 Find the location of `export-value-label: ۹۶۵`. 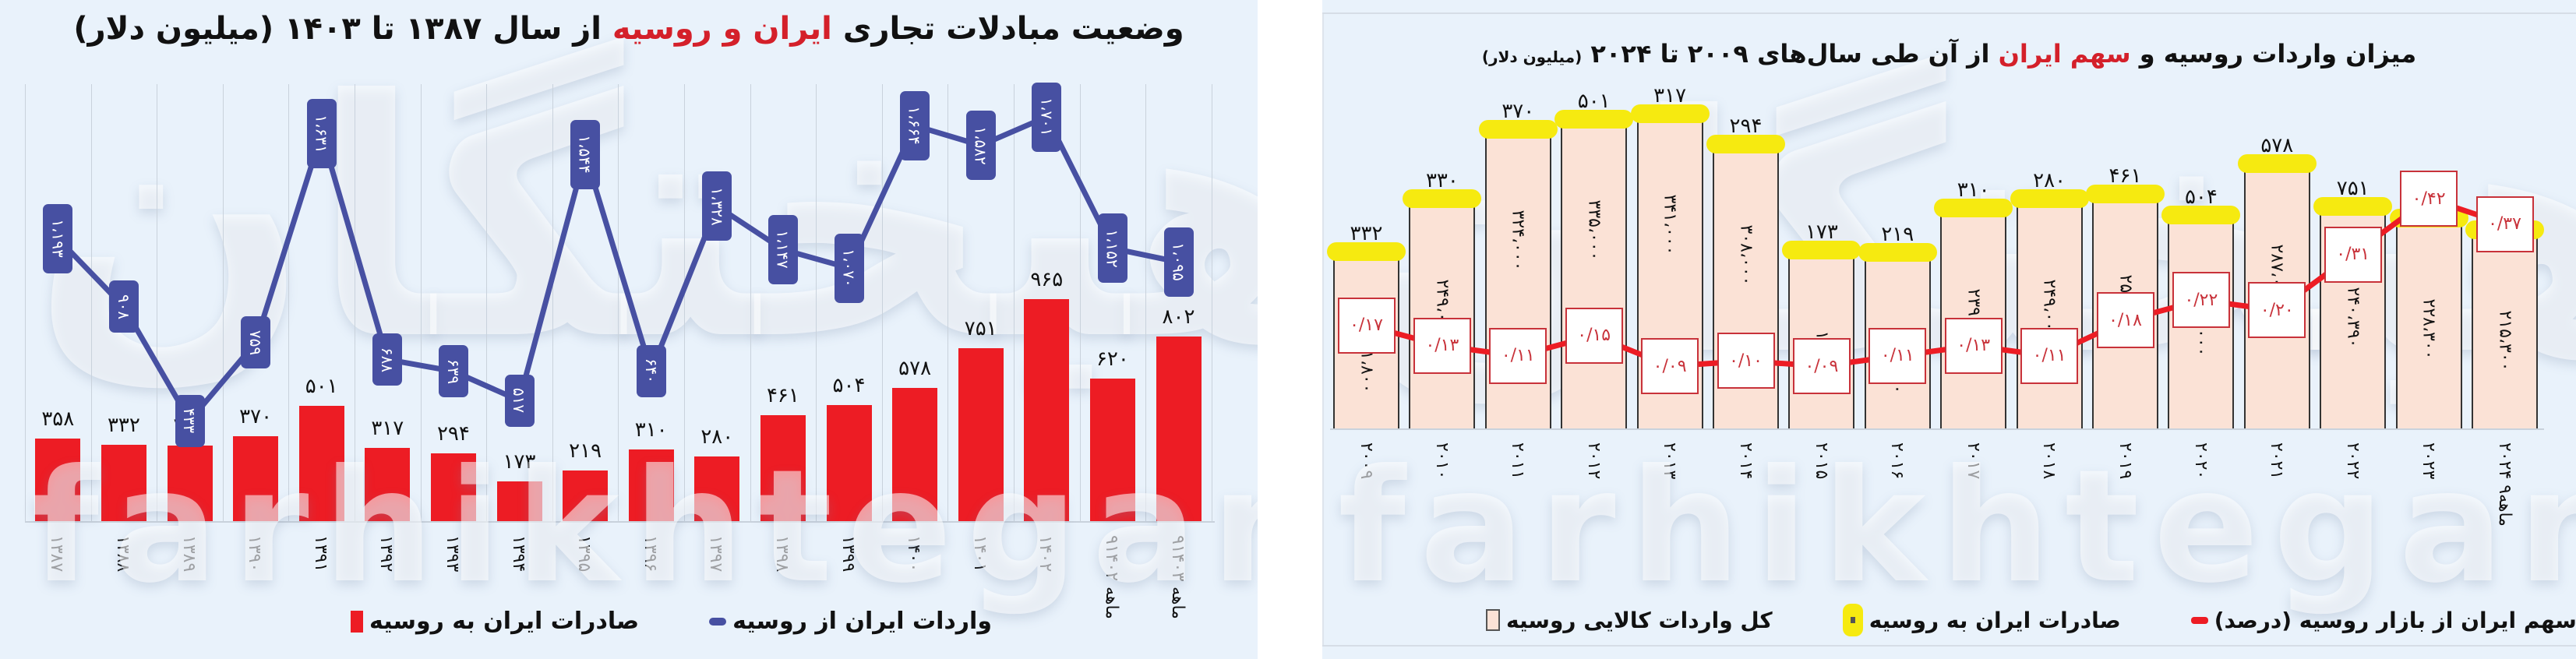

export-value-label: ۹۶۵ is located at coordinates (1047, 279).